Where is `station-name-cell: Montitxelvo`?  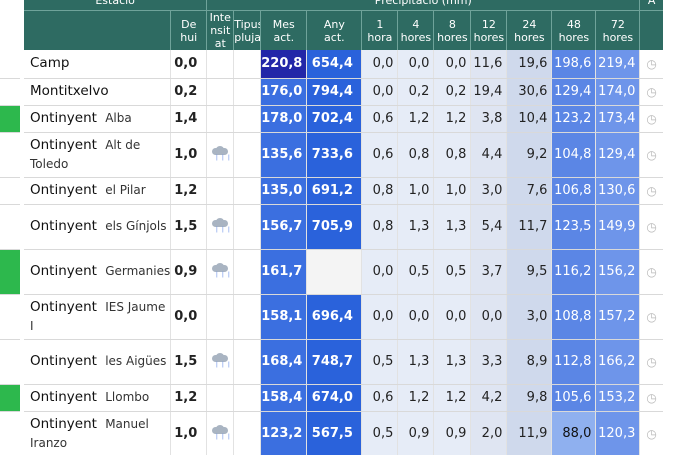 station-name-cell: Montitxelvo is located at coordinates (98, 92).